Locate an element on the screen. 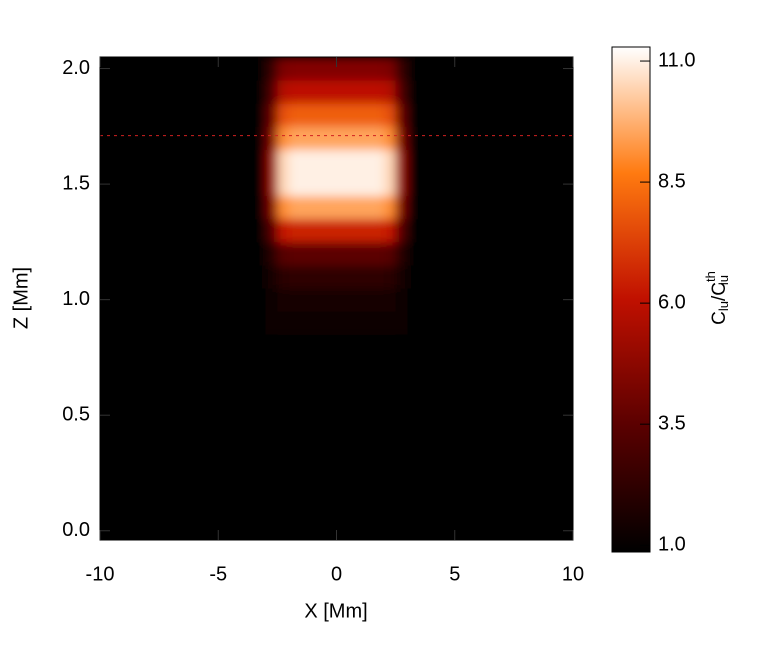  colorbar-tick-label: 3.5 is located at coordinates (672, 423).